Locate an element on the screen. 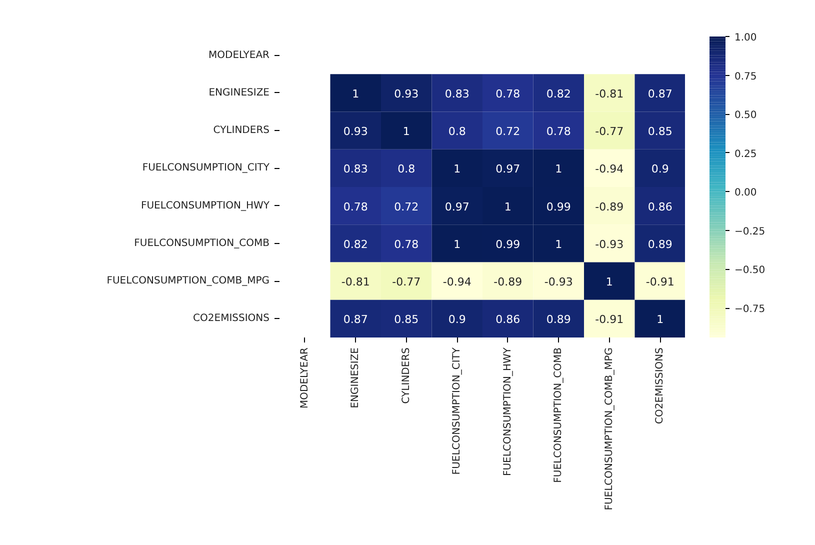  y-tick-label: FUELCONSUMPTION_COMB_MPG is located at coordinates (188, 281).